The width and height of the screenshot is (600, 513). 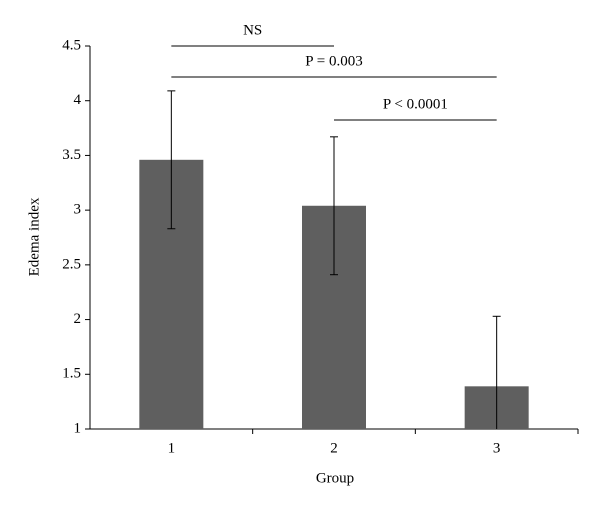 What do you see at coordinates (78, 319) in the screenshot?
I see `y-tick-label: 2` at bounding box center [78, 319].